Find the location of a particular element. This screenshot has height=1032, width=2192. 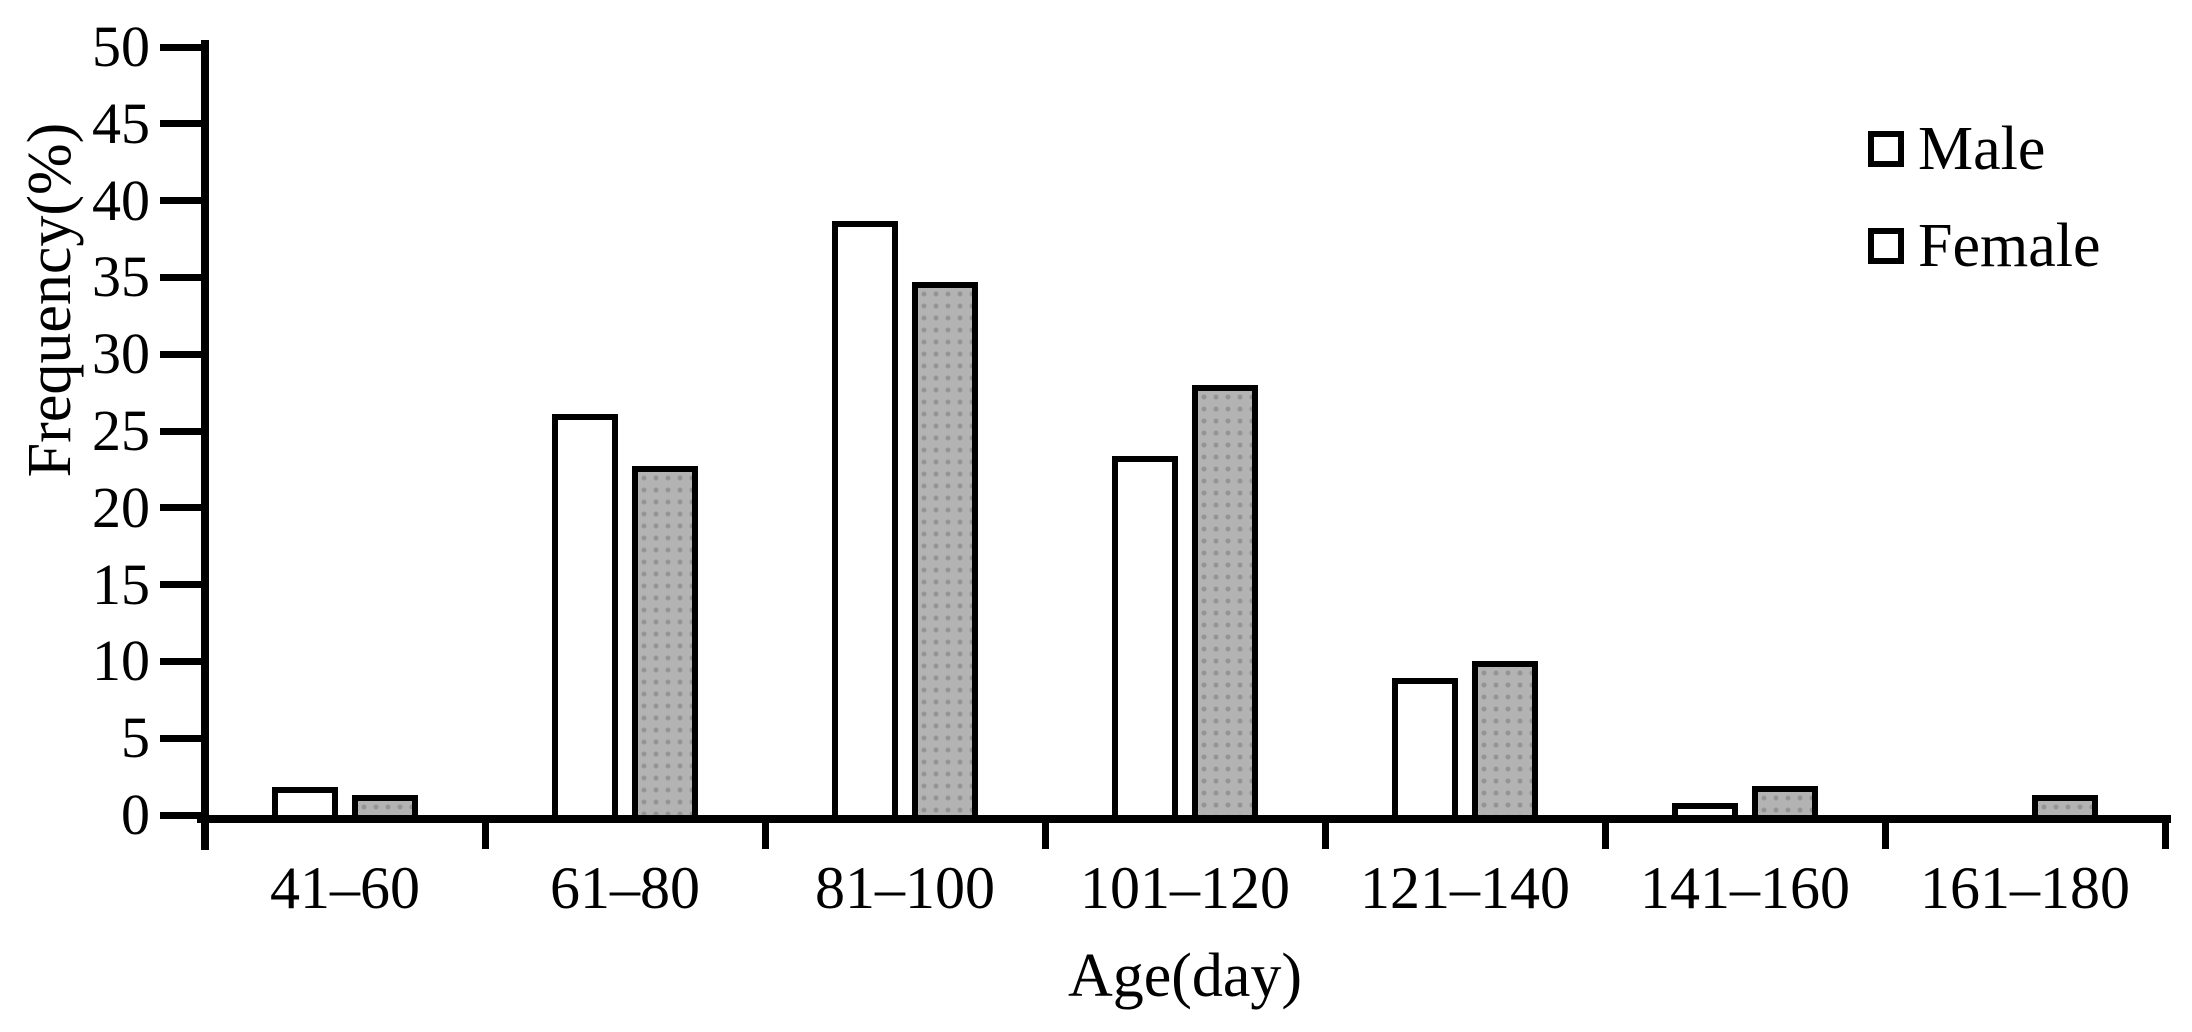

y-tick-label-30: 30 is located at coordinates (121, 354).